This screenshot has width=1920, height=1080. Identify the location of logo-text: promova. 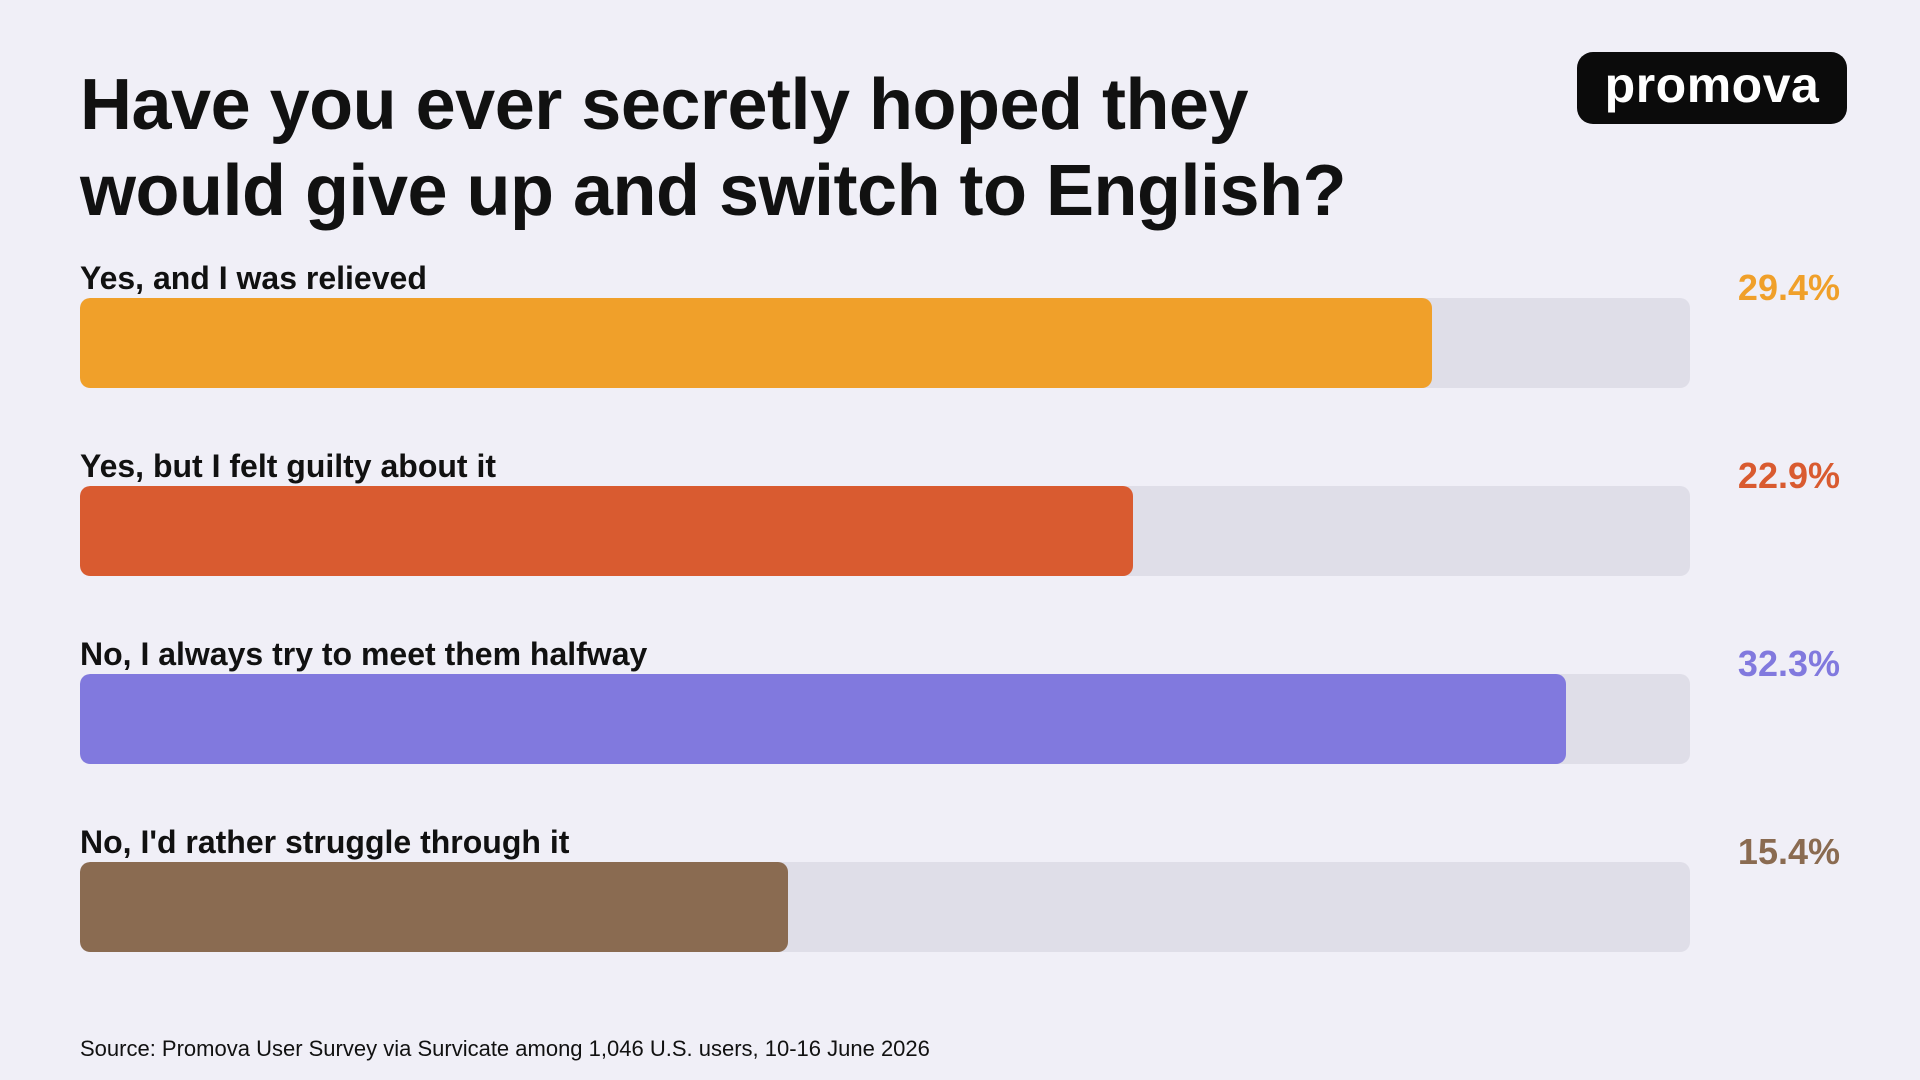
(1712, 85).